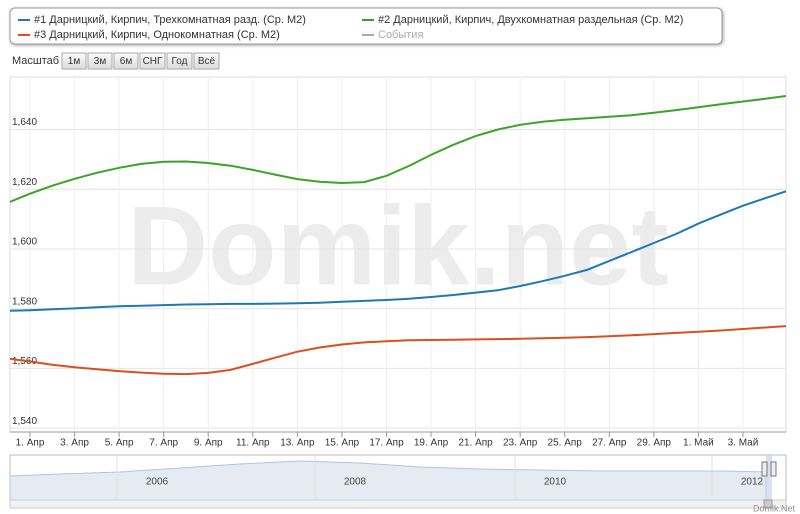 Image resolution: width=800 pixels, height=514 pixels. What do you see at coordinates (157, 482) in the screenshot?
I see `navigator-label: 2006` at bounding box center [157, 482].